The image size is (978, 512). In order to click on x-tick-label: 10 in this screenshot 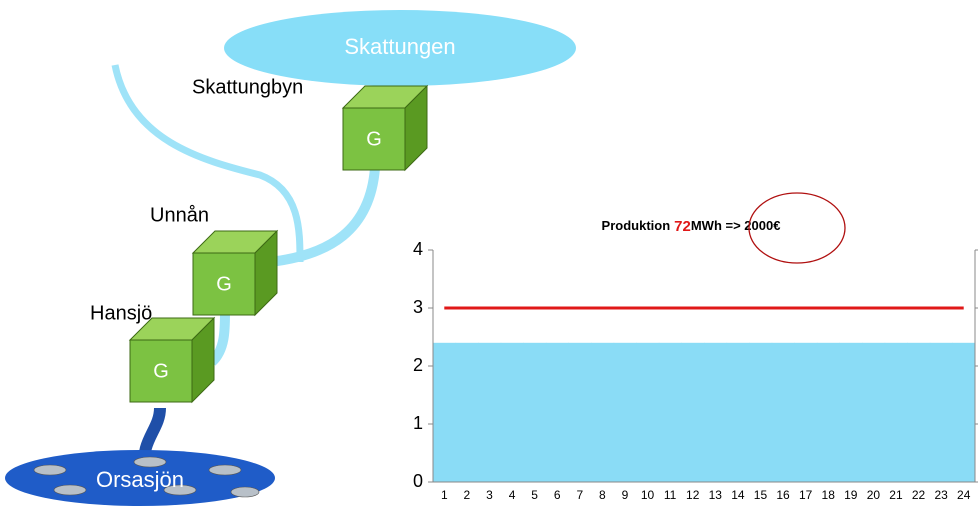, I will do `click(648, 495)`.